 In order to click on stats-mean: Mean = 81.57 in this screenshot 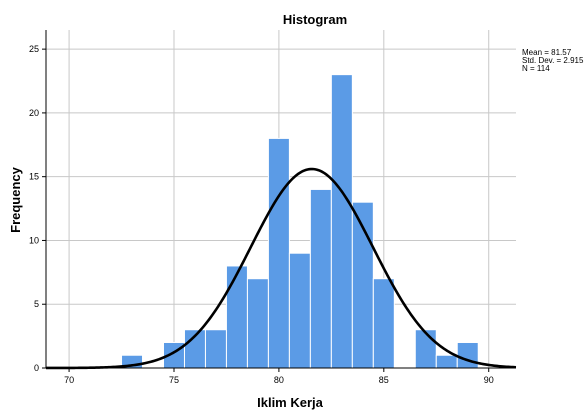, I will do `click(547, 52)`.